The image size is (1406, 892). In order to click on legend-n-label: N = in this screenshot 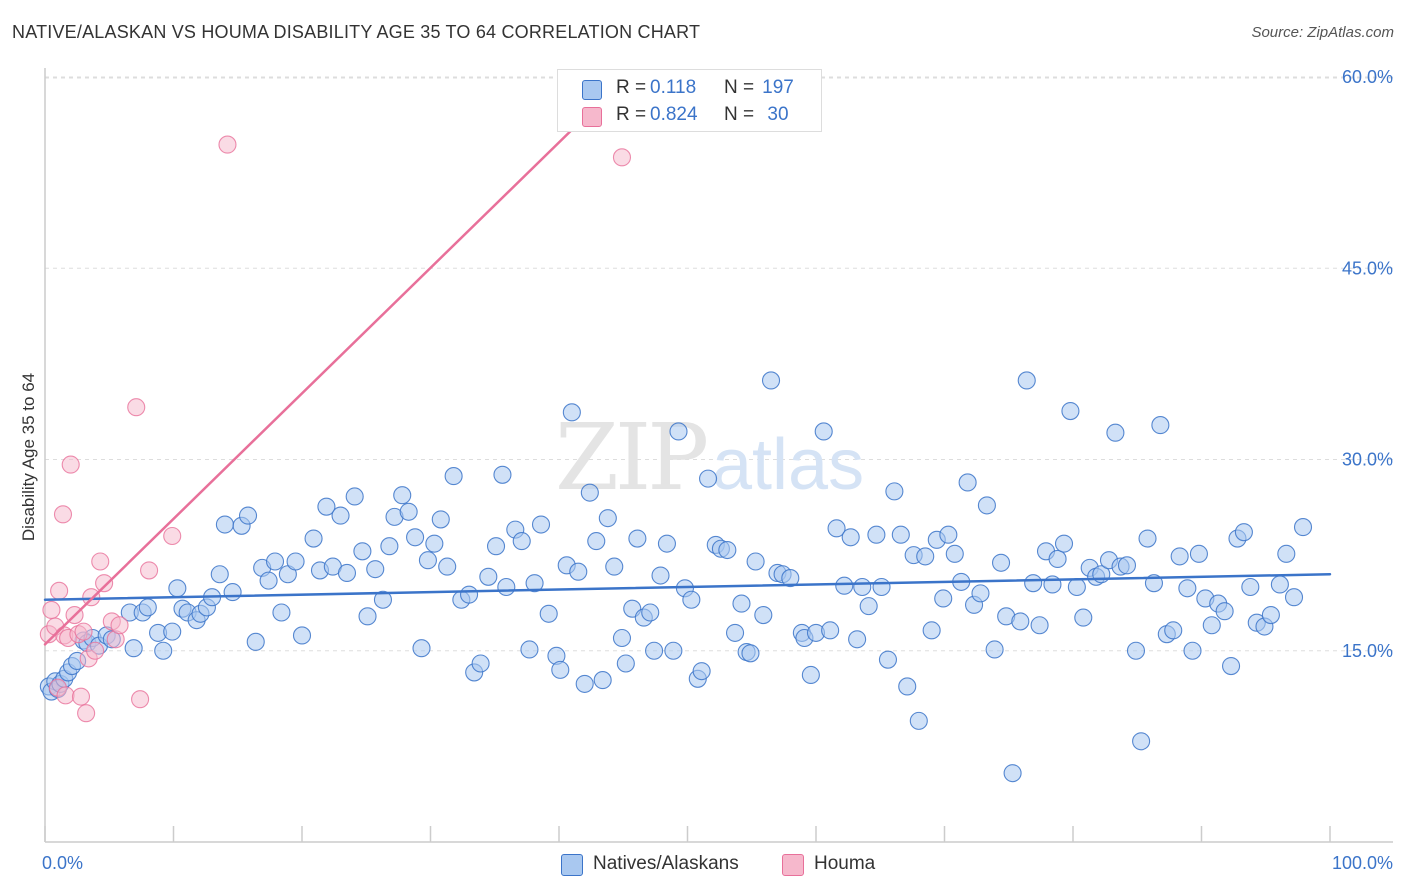, I will do `click(739, 114)`.